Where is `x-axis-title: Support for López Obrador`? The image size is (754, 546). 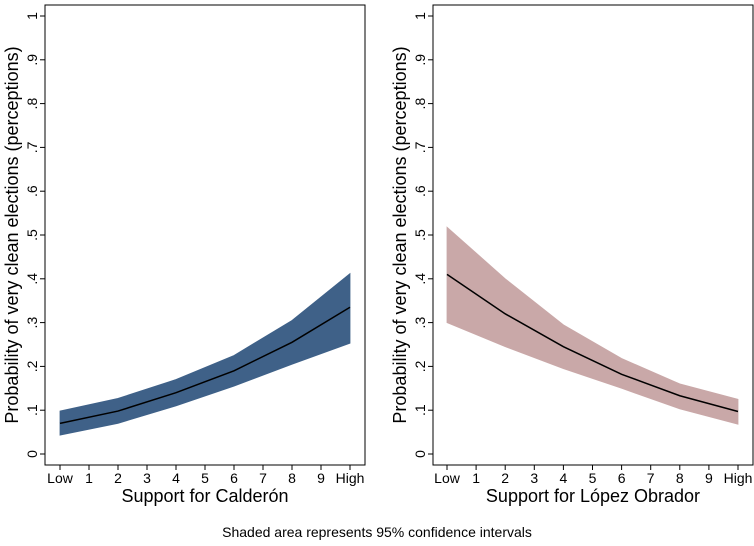
x-axis-title: Support for López Obrador is located at coordinates (593, 496).